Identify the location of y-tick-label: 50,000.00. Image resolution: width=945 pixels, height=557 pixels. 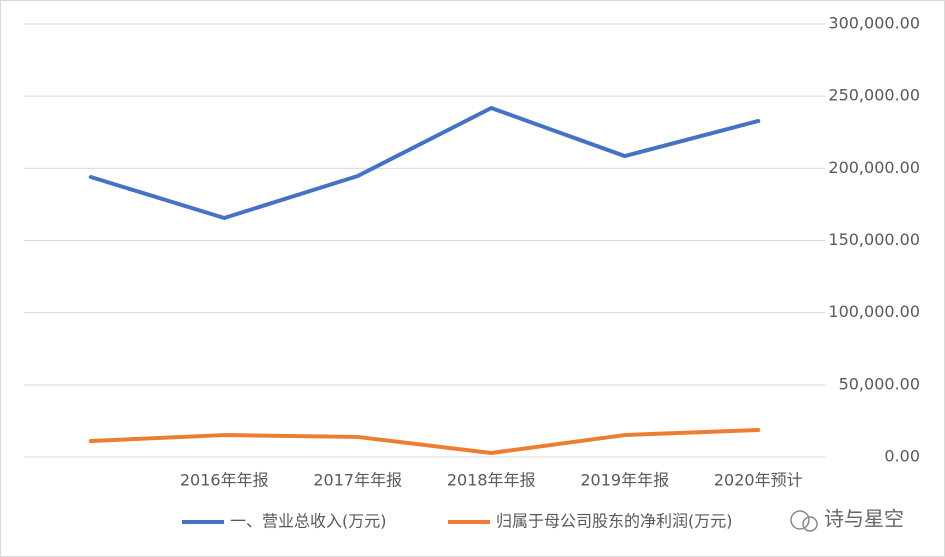
(879, 383).